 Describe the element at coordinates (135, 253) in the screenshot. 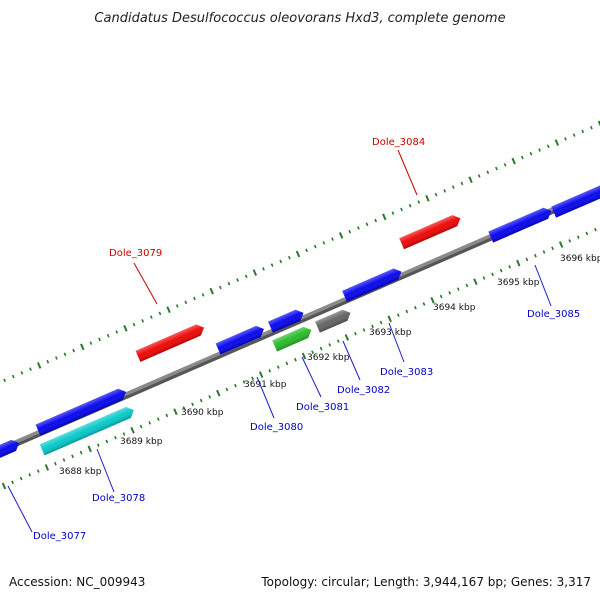

I see `gene-label-dole-3079: Dole_3079` at that location.